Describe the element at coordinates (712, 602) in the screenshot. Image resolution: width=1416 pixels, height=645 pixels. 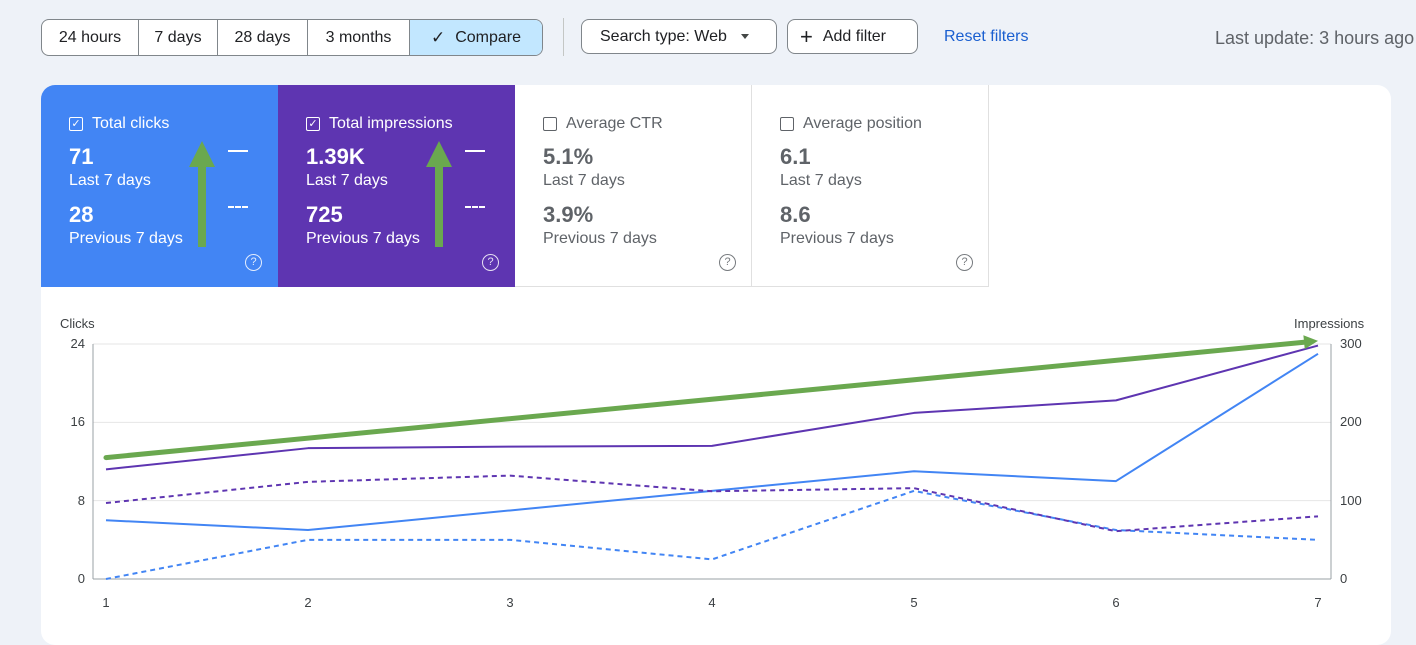
I see `x-axis-tick-label: 4` at that location.